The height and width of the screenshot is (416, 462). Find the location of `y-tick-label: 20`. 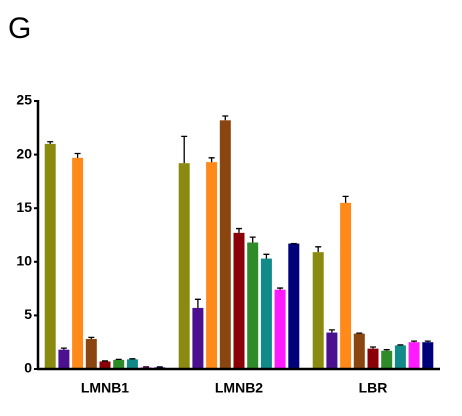

y-tick-label: 20 is located at coordinates (24, 153).